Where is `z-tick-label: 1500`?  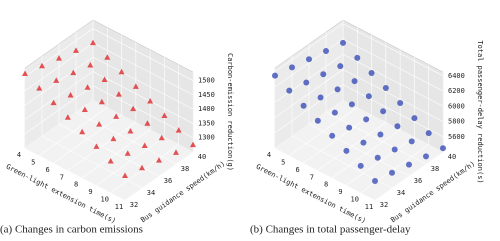 z-tick-label: 1500 is located at coordinates (206, 81).